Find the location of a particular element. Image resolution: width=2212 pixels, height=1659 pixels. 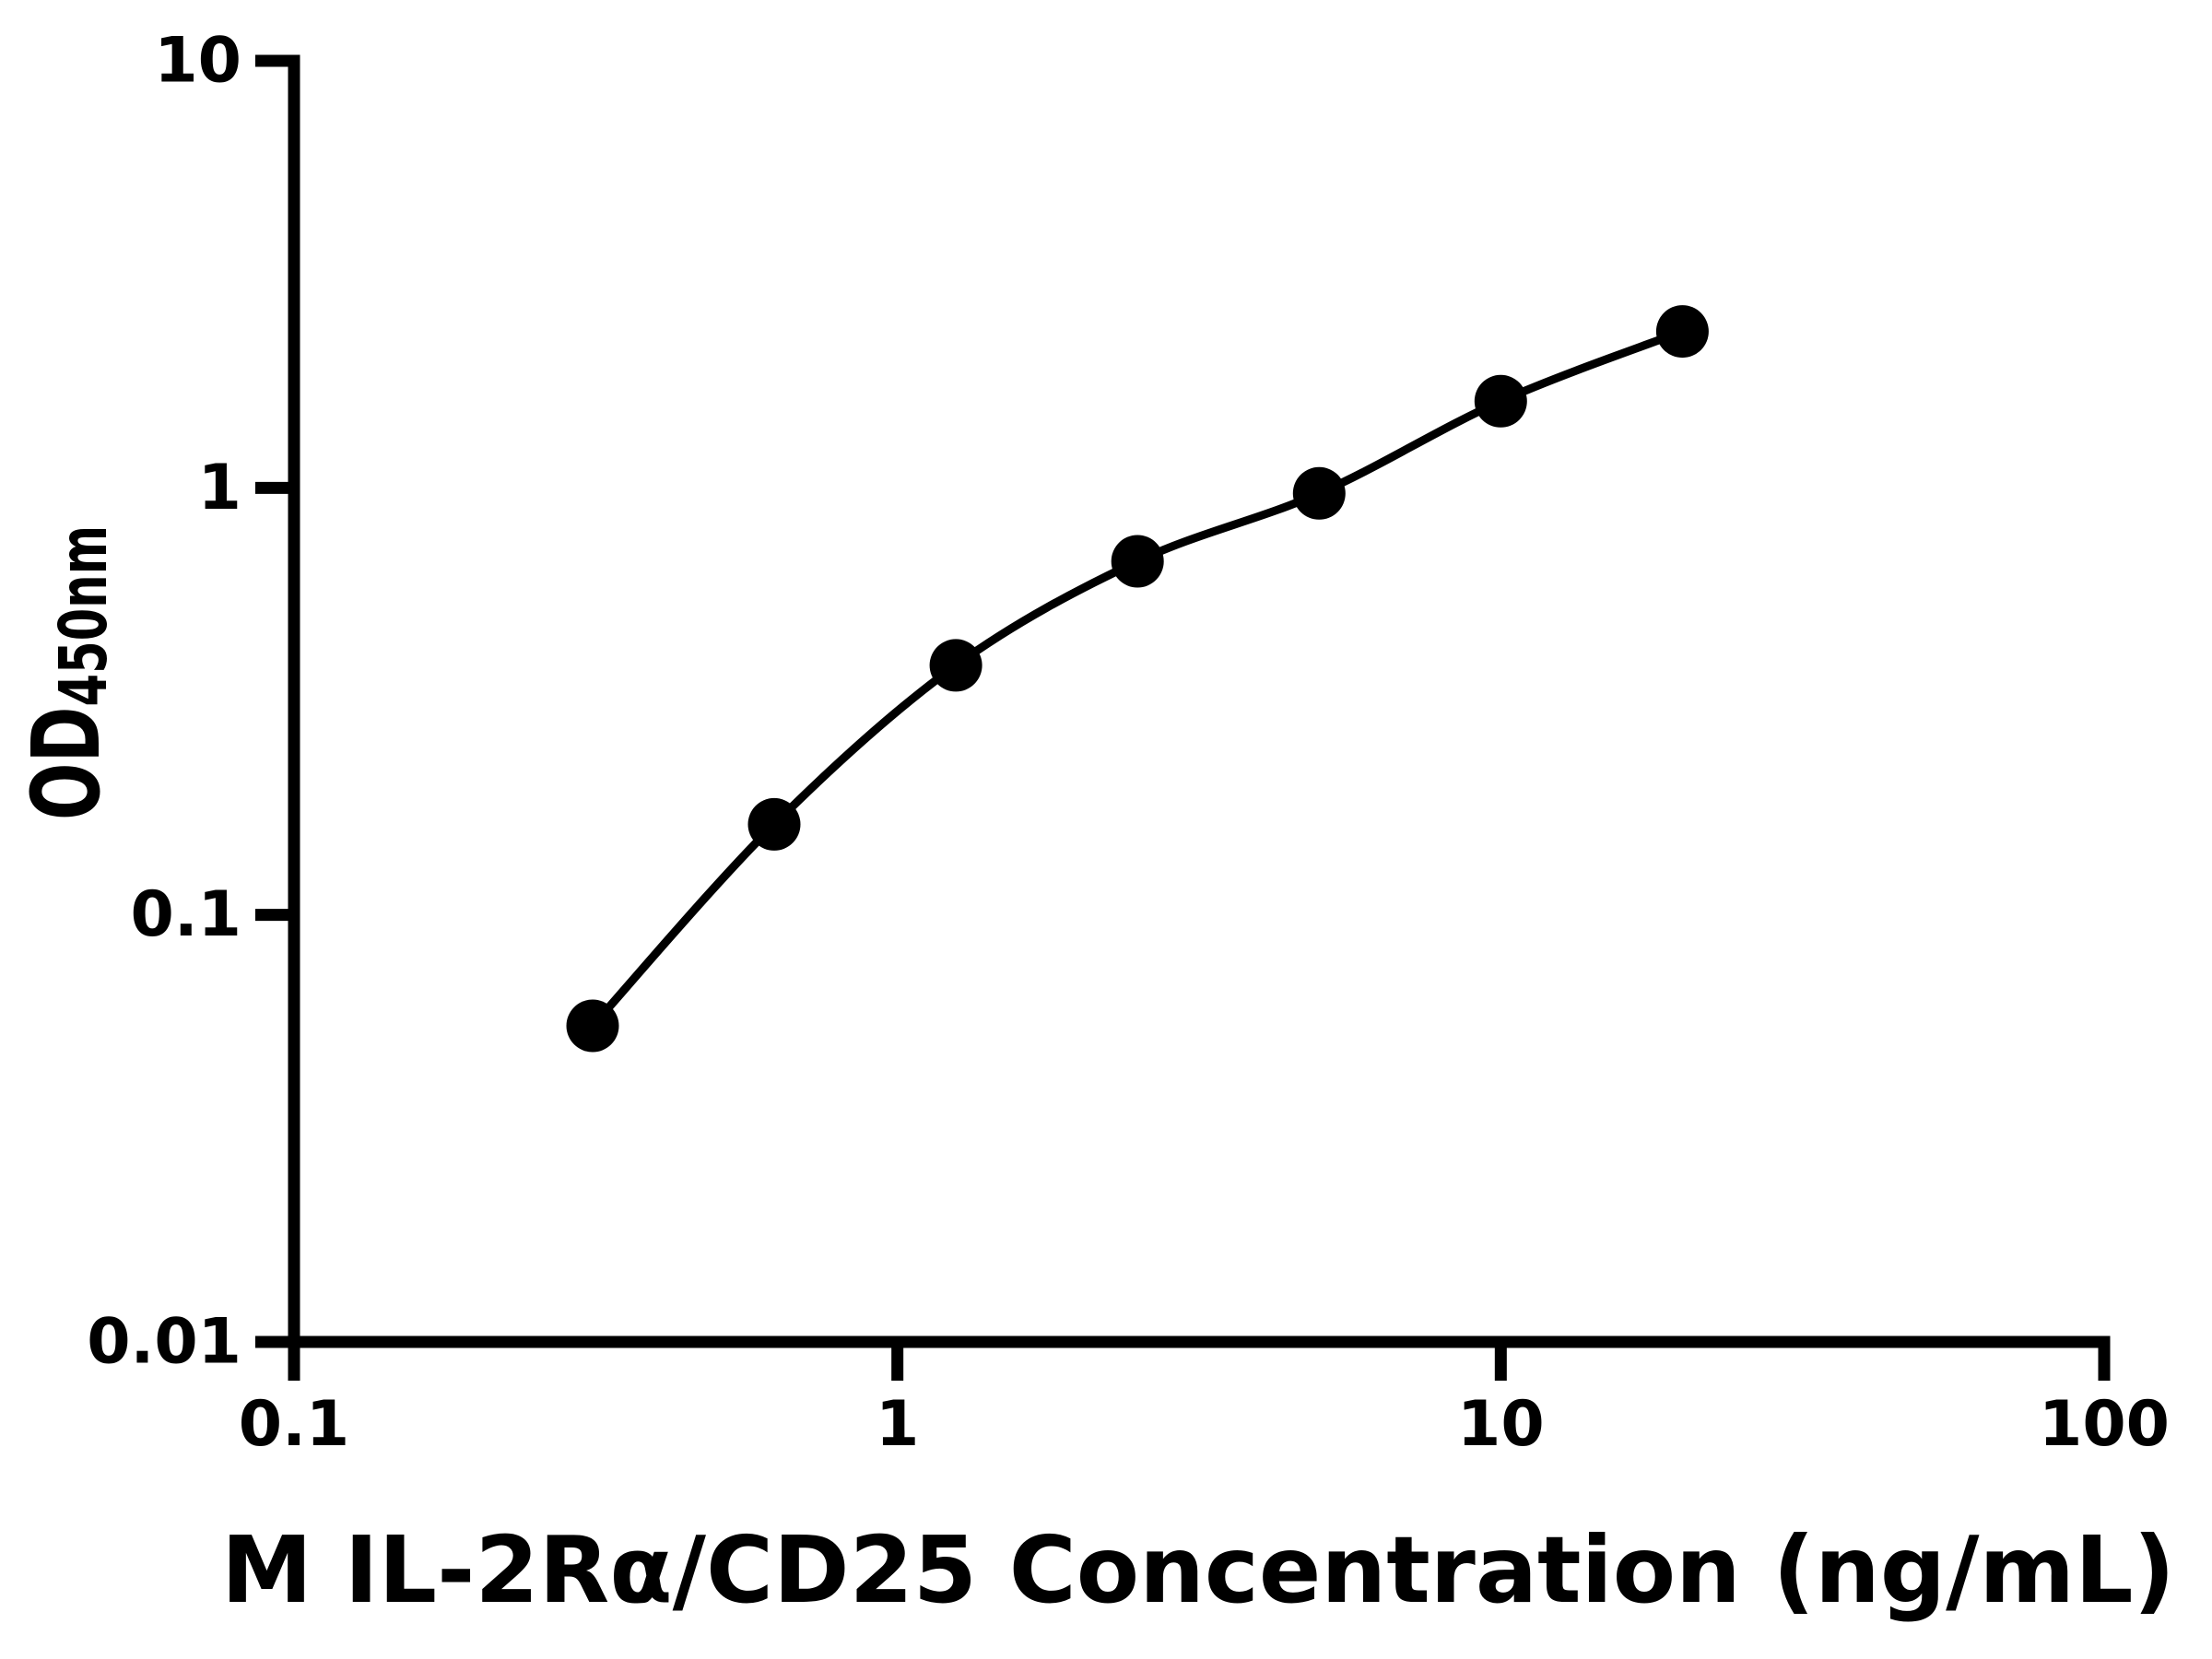

y-tick-label: 10 is located at coordinates (197, 61).